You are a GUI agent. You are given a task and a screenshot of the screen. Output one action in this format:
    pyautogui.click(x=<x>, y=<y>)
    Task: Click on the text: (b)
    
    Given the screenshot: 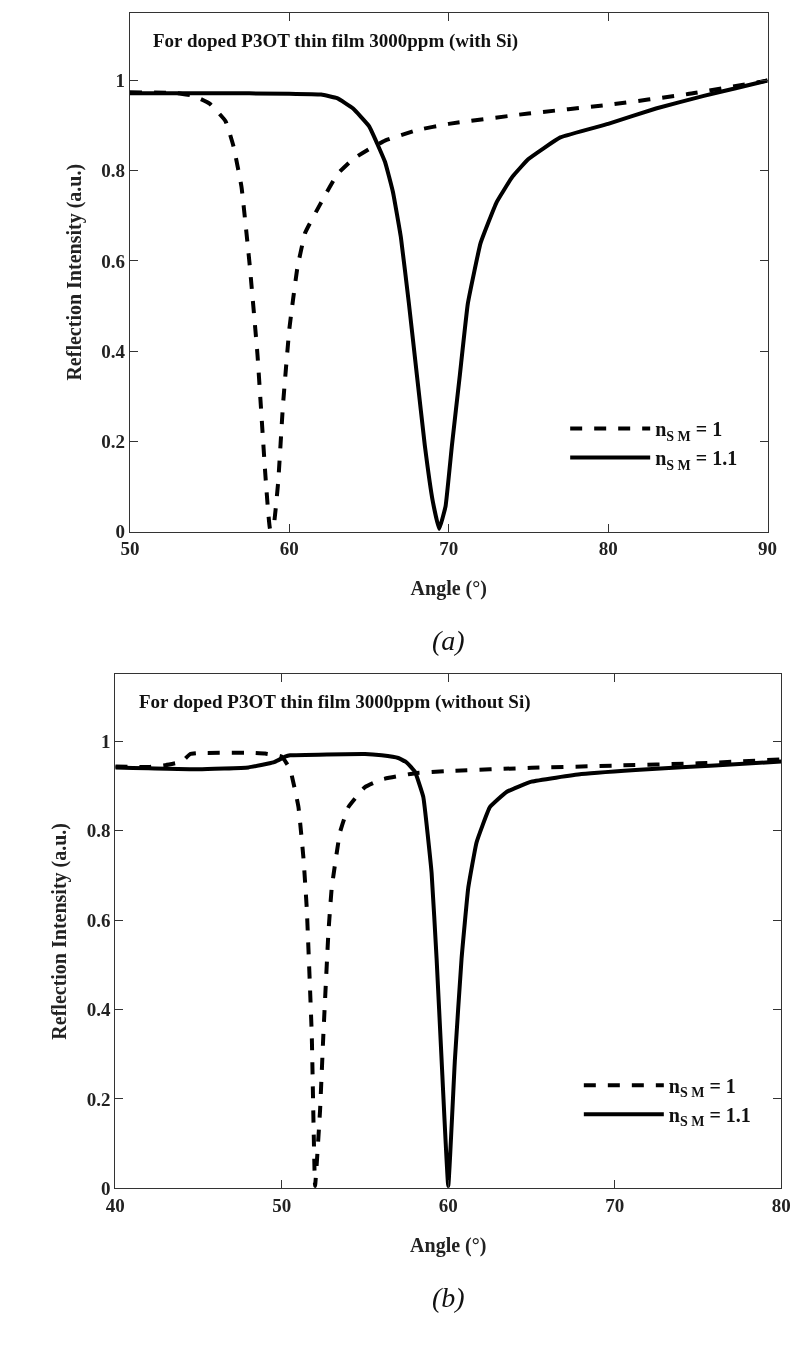 What is the action you would take?
    pyautogui.click(x=448, y=1297)
    